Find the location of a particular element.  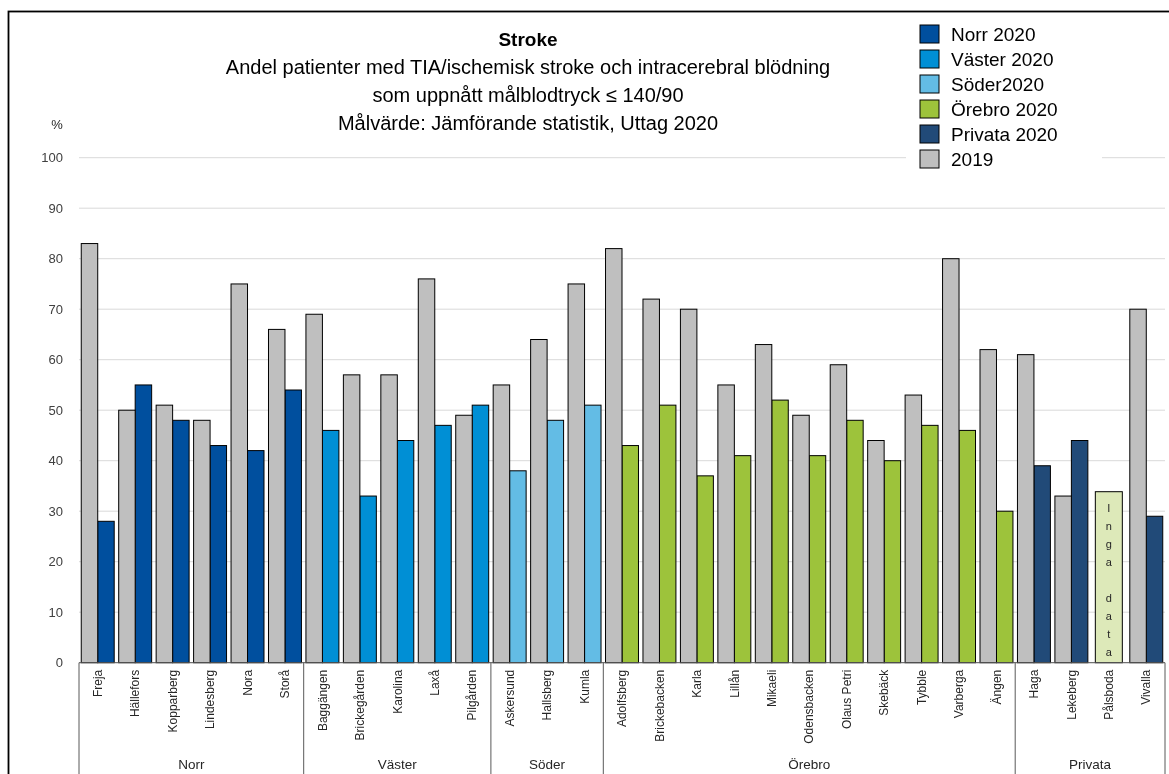

x-tick-label: Olaus Petri is located at coordinates (846, 699).